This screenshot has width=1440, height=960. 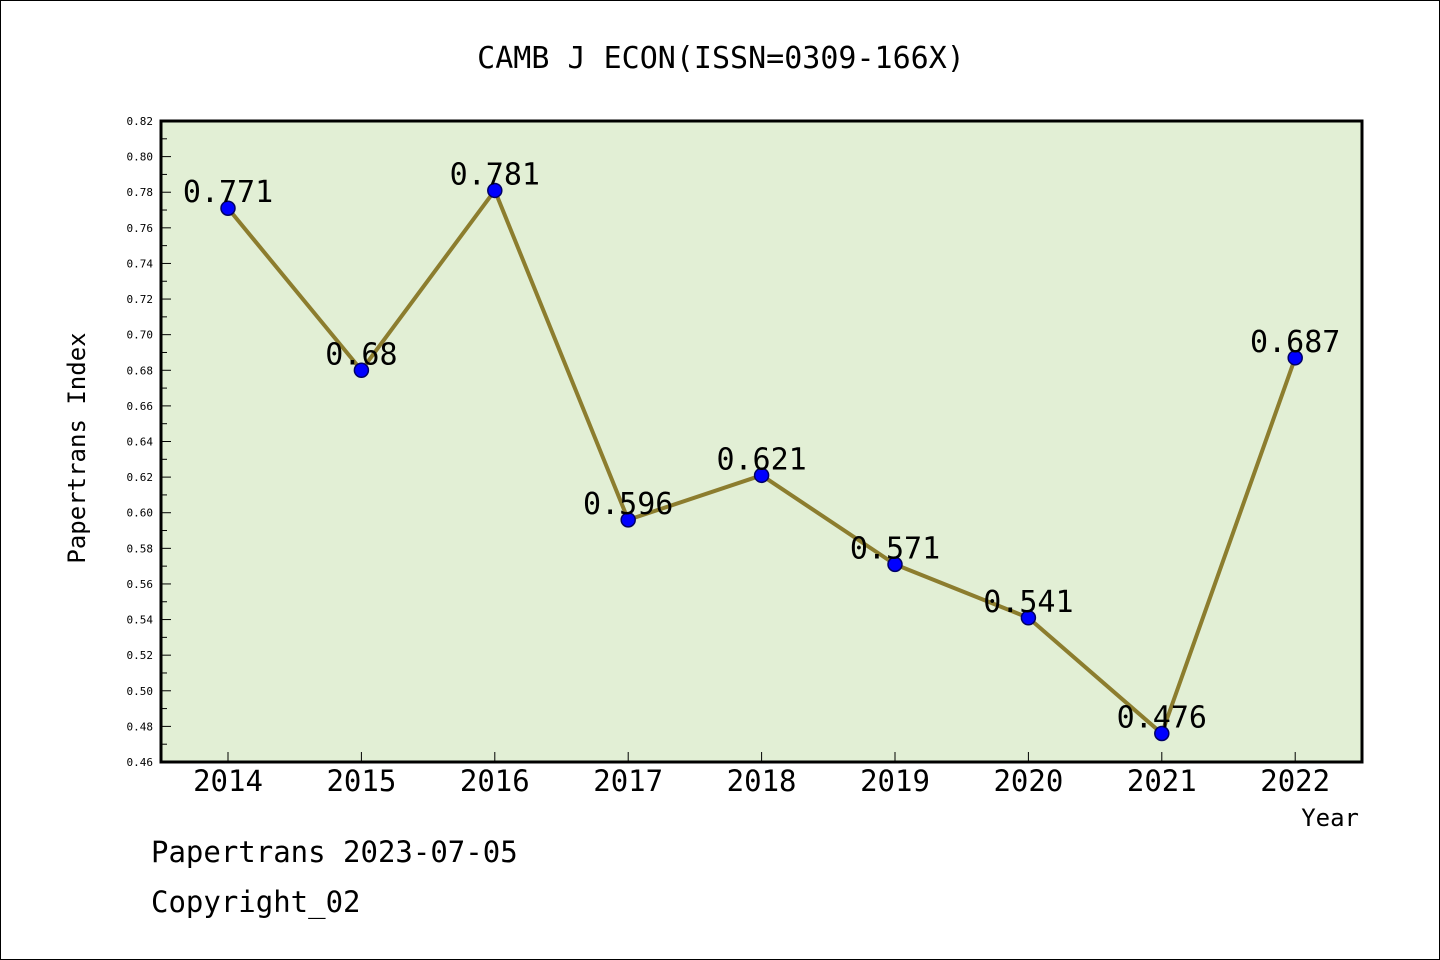 I want to click on data-label: 0.68, so click(x=361, y=354).